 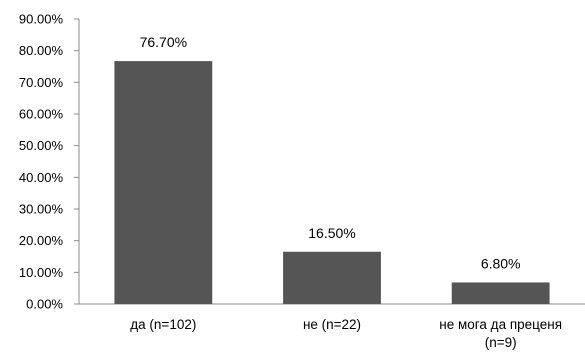 I want to click on y-tick-label: 80.00%, so click(x=41, y=50).